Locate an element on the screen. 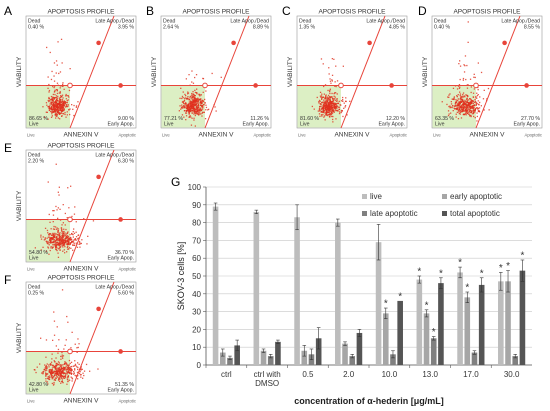 The height and width of the screenshot is (411, 550). quadrant-late-label: Late Apop./Dead is located at coordinates (249, 22).